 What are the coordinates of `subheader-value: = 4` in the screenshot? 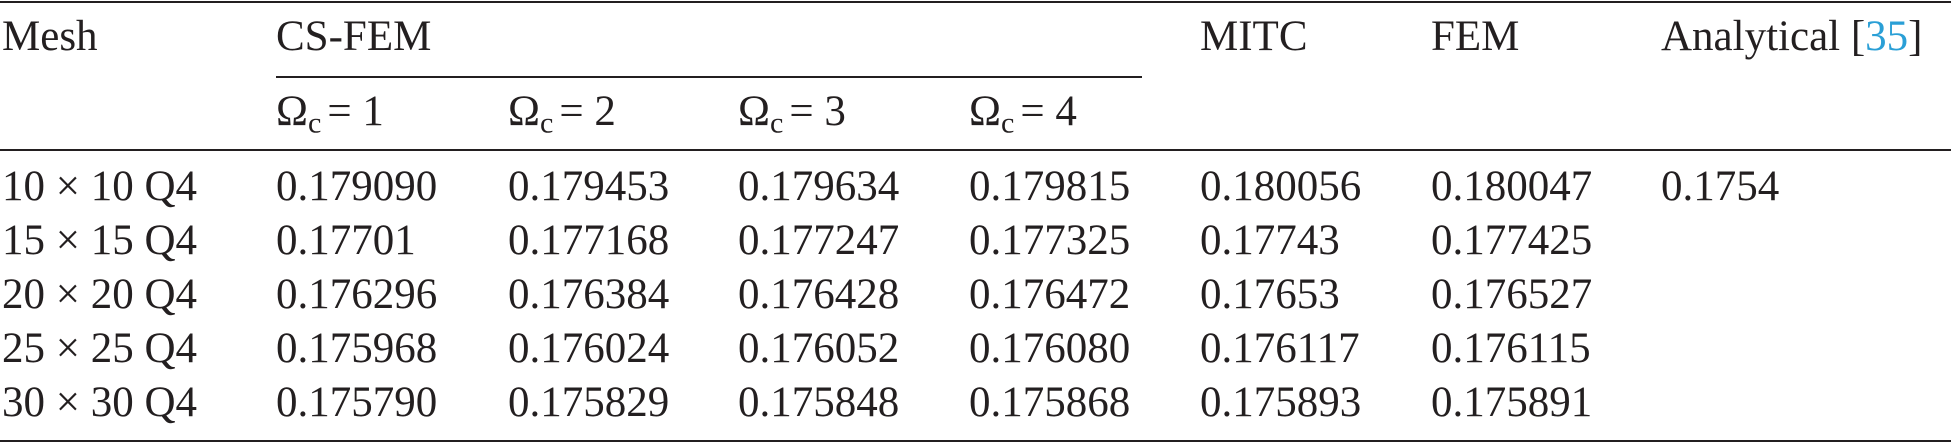 It's located at (1048, 111).